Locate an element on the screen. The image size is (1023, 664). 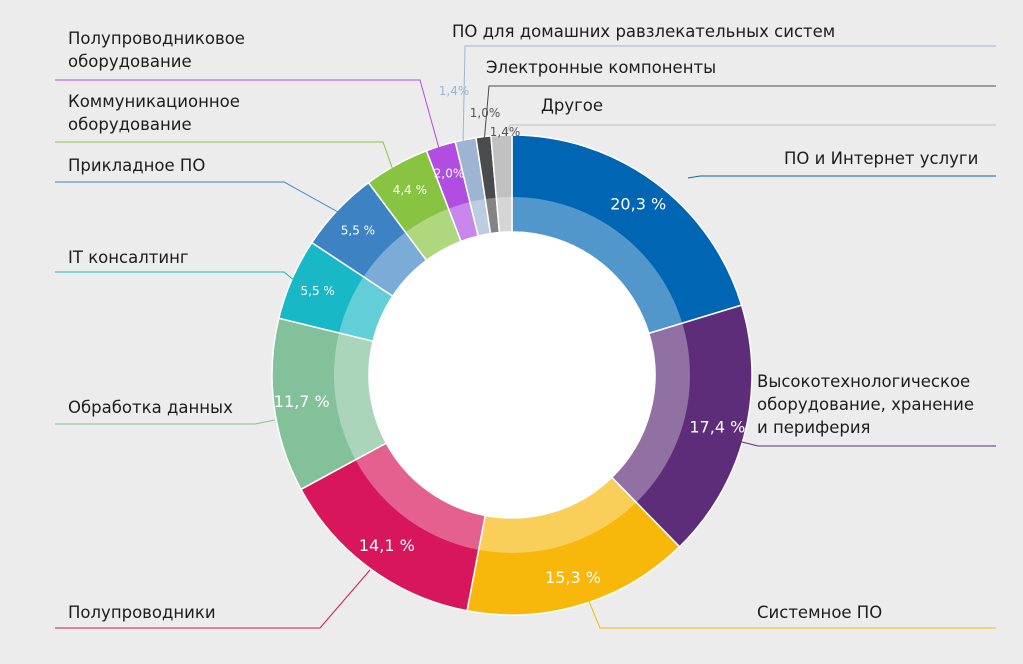
slice-value-label: 20,3 % is located at coordinates (638, 204).